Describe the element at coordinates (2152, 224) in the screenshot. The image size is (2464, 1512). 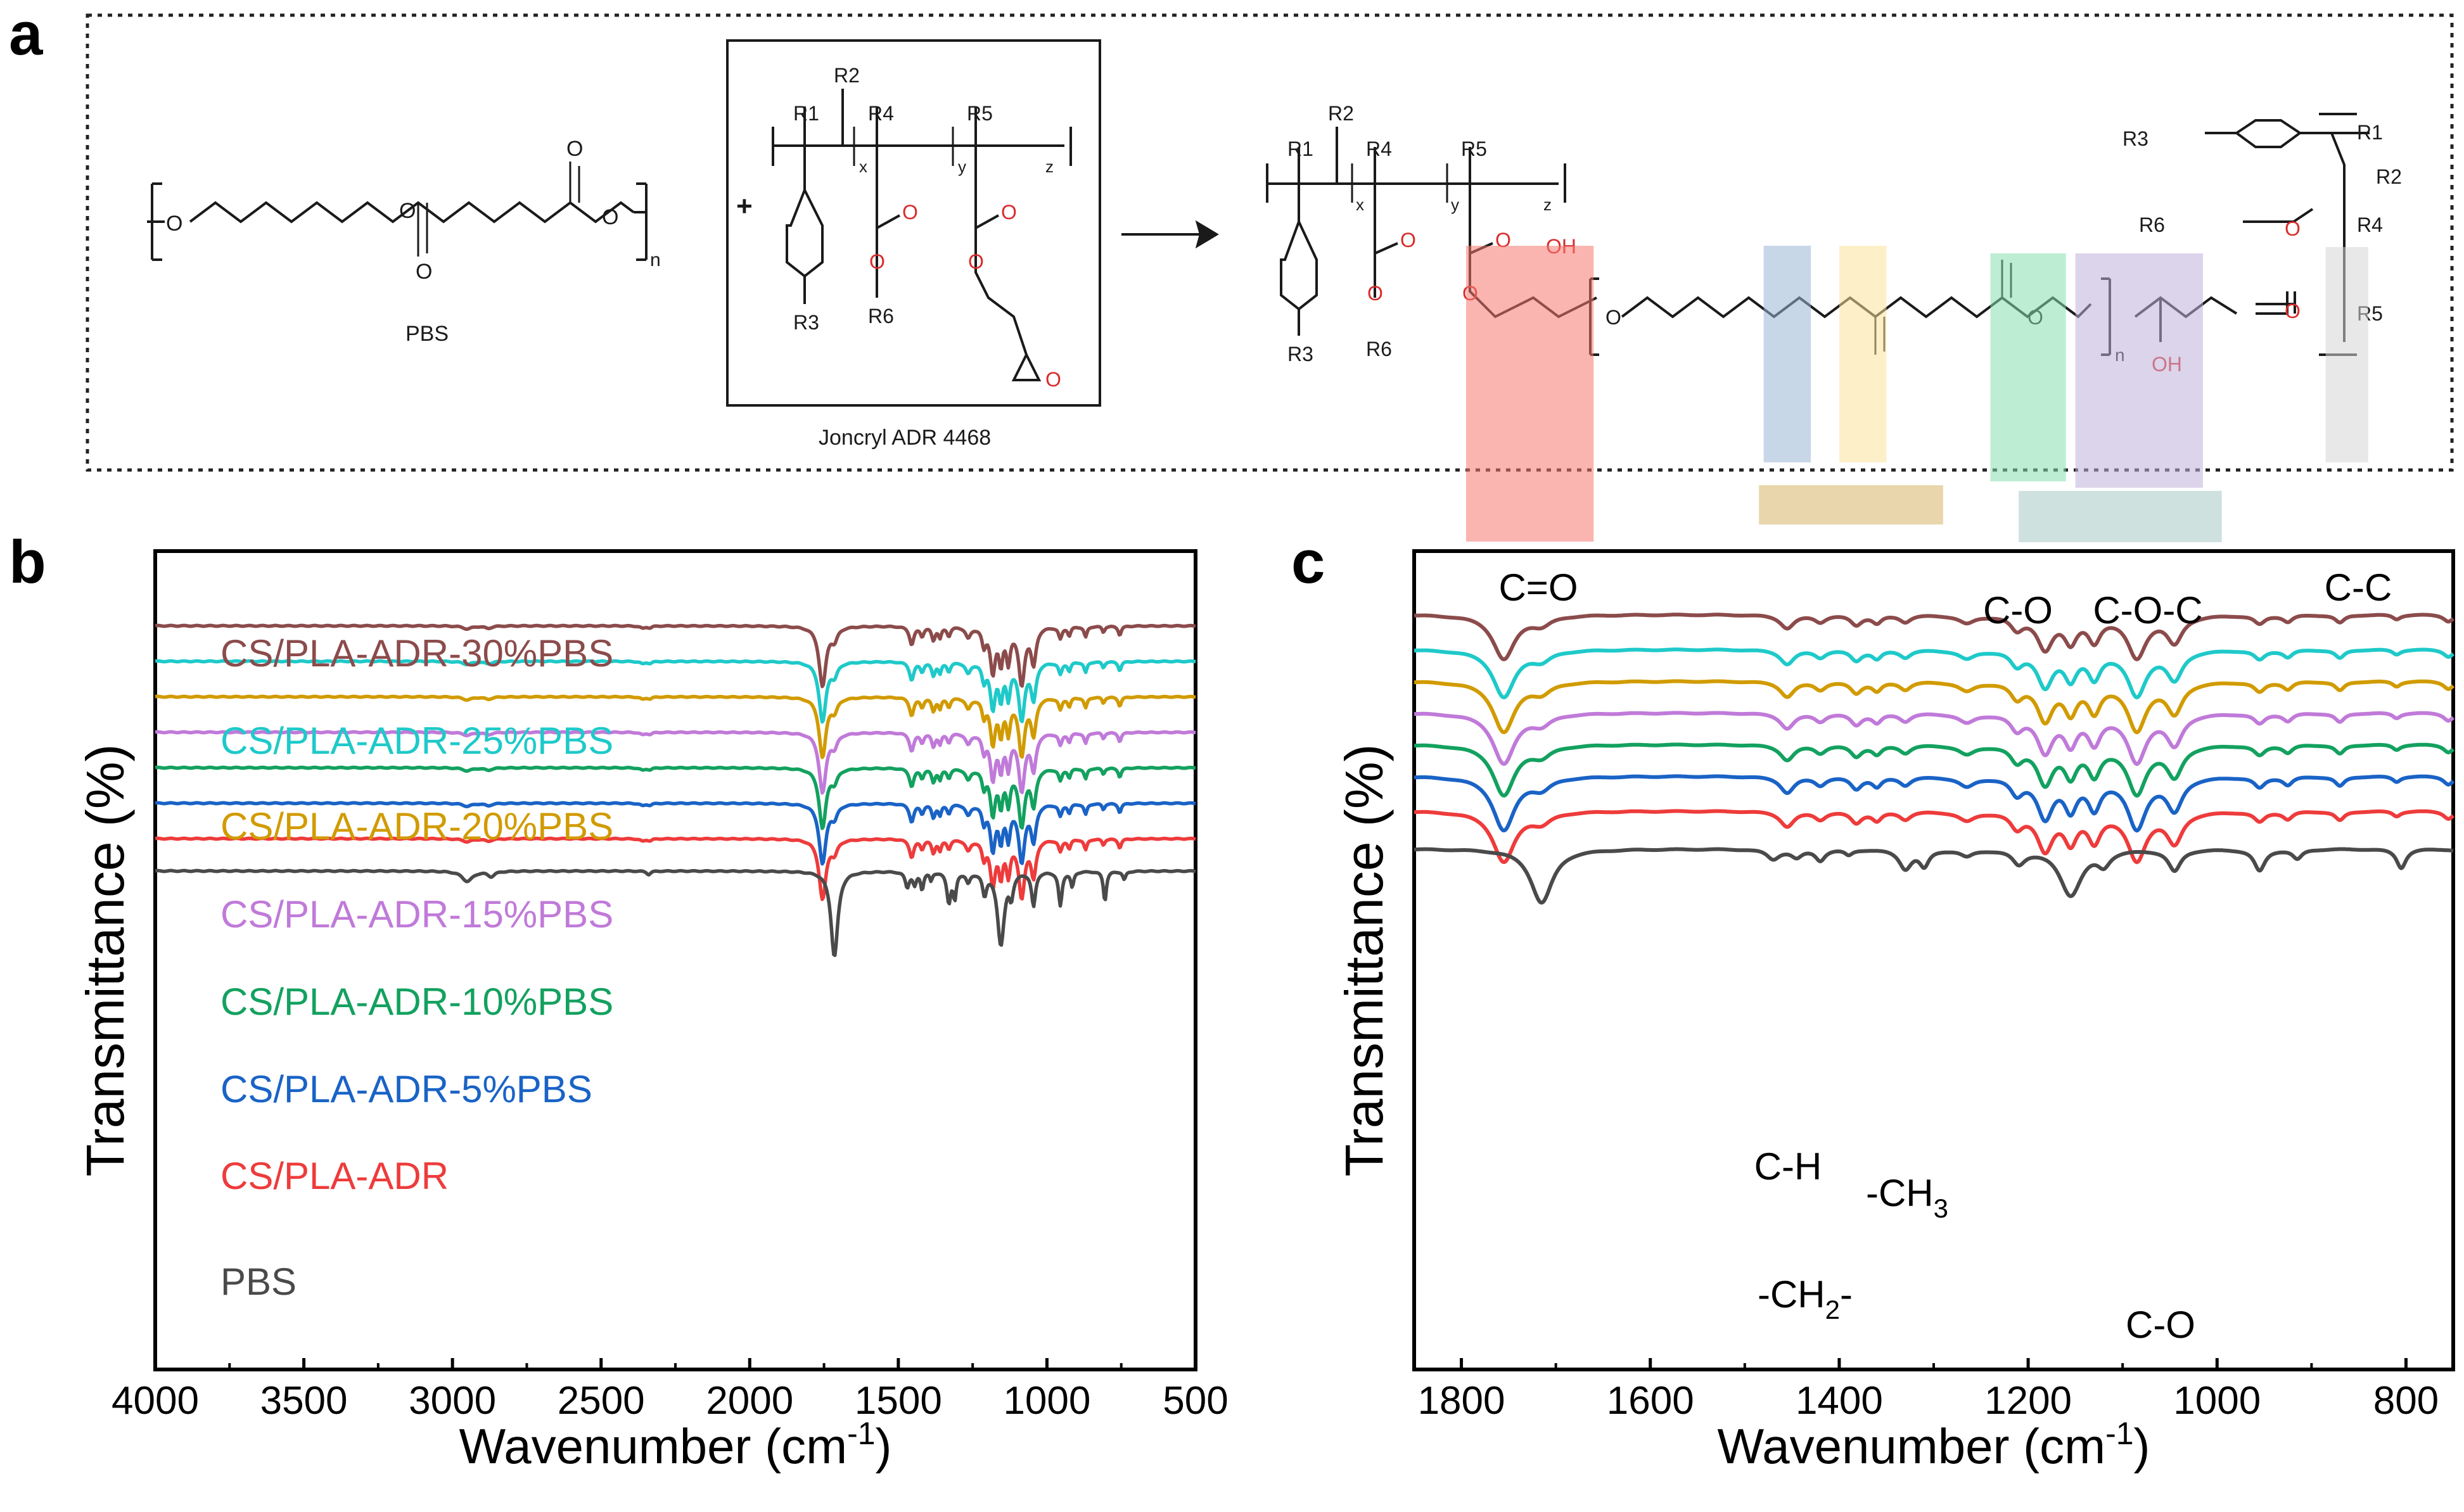
I see `prod-r6b: R6` at that location.